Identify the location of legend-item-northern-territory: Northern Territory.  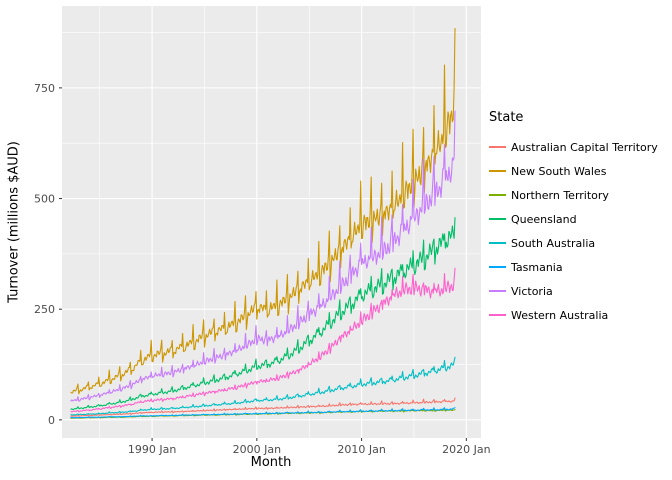
(580, 195).